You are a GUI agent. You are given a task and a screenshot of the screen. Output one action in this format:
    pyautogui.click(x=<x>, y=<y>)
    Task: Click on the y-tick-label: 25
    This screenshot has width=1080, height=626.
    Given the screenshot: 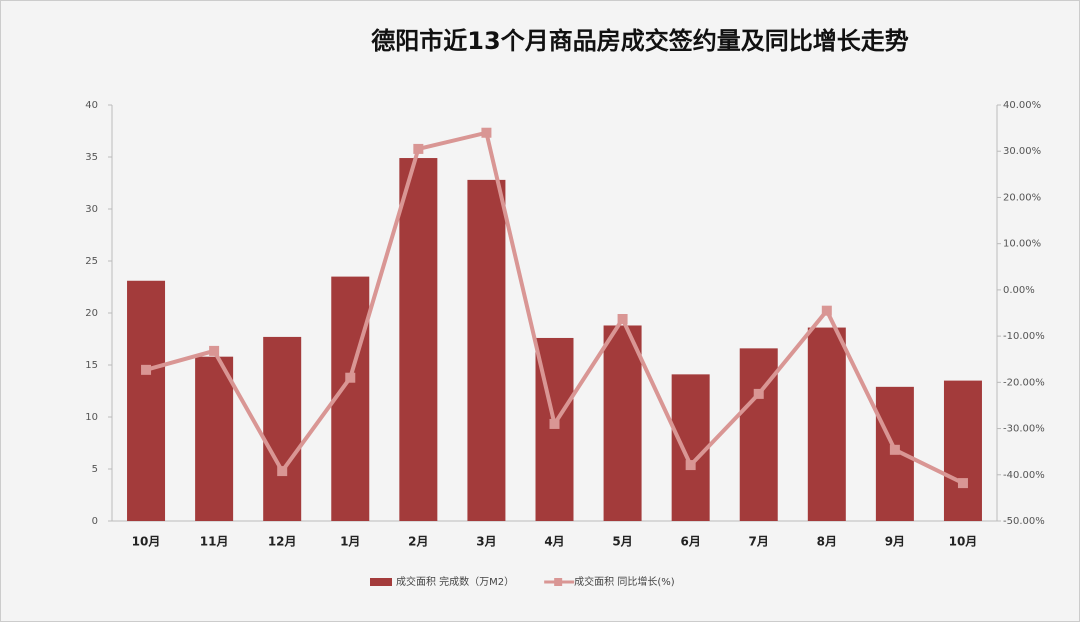 What is the action you would take?
    pyautogui.click(x=91, y=261)
    